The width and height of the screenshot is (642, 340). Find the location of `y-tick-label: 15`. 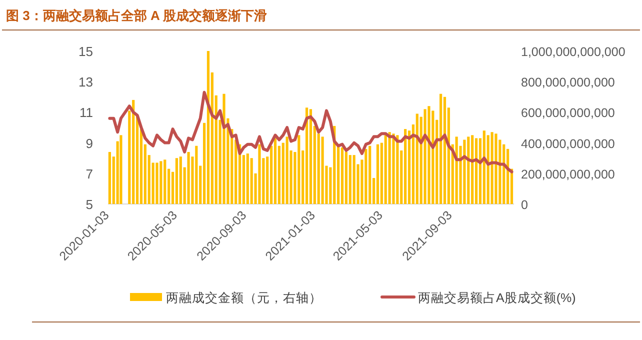

y-tick-label: 15 is located at coordinates (85, 51).